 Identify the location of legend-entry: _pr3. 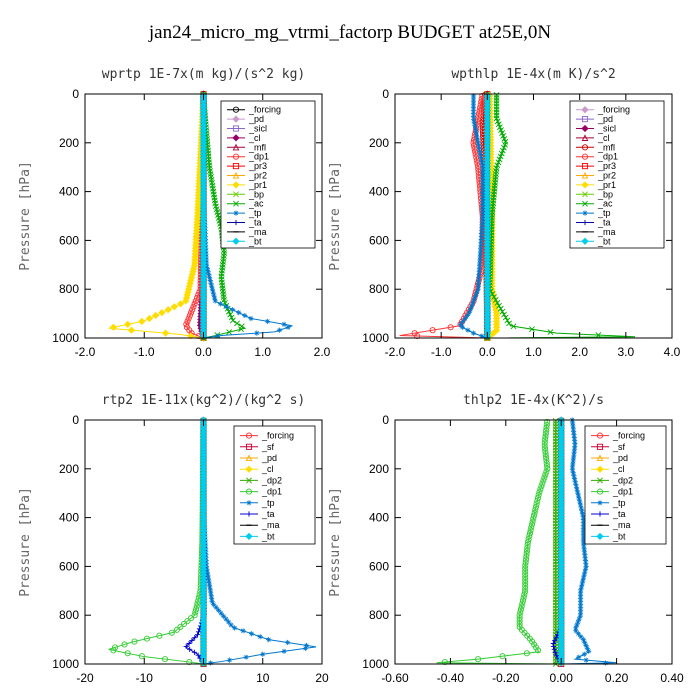
(606, 166).